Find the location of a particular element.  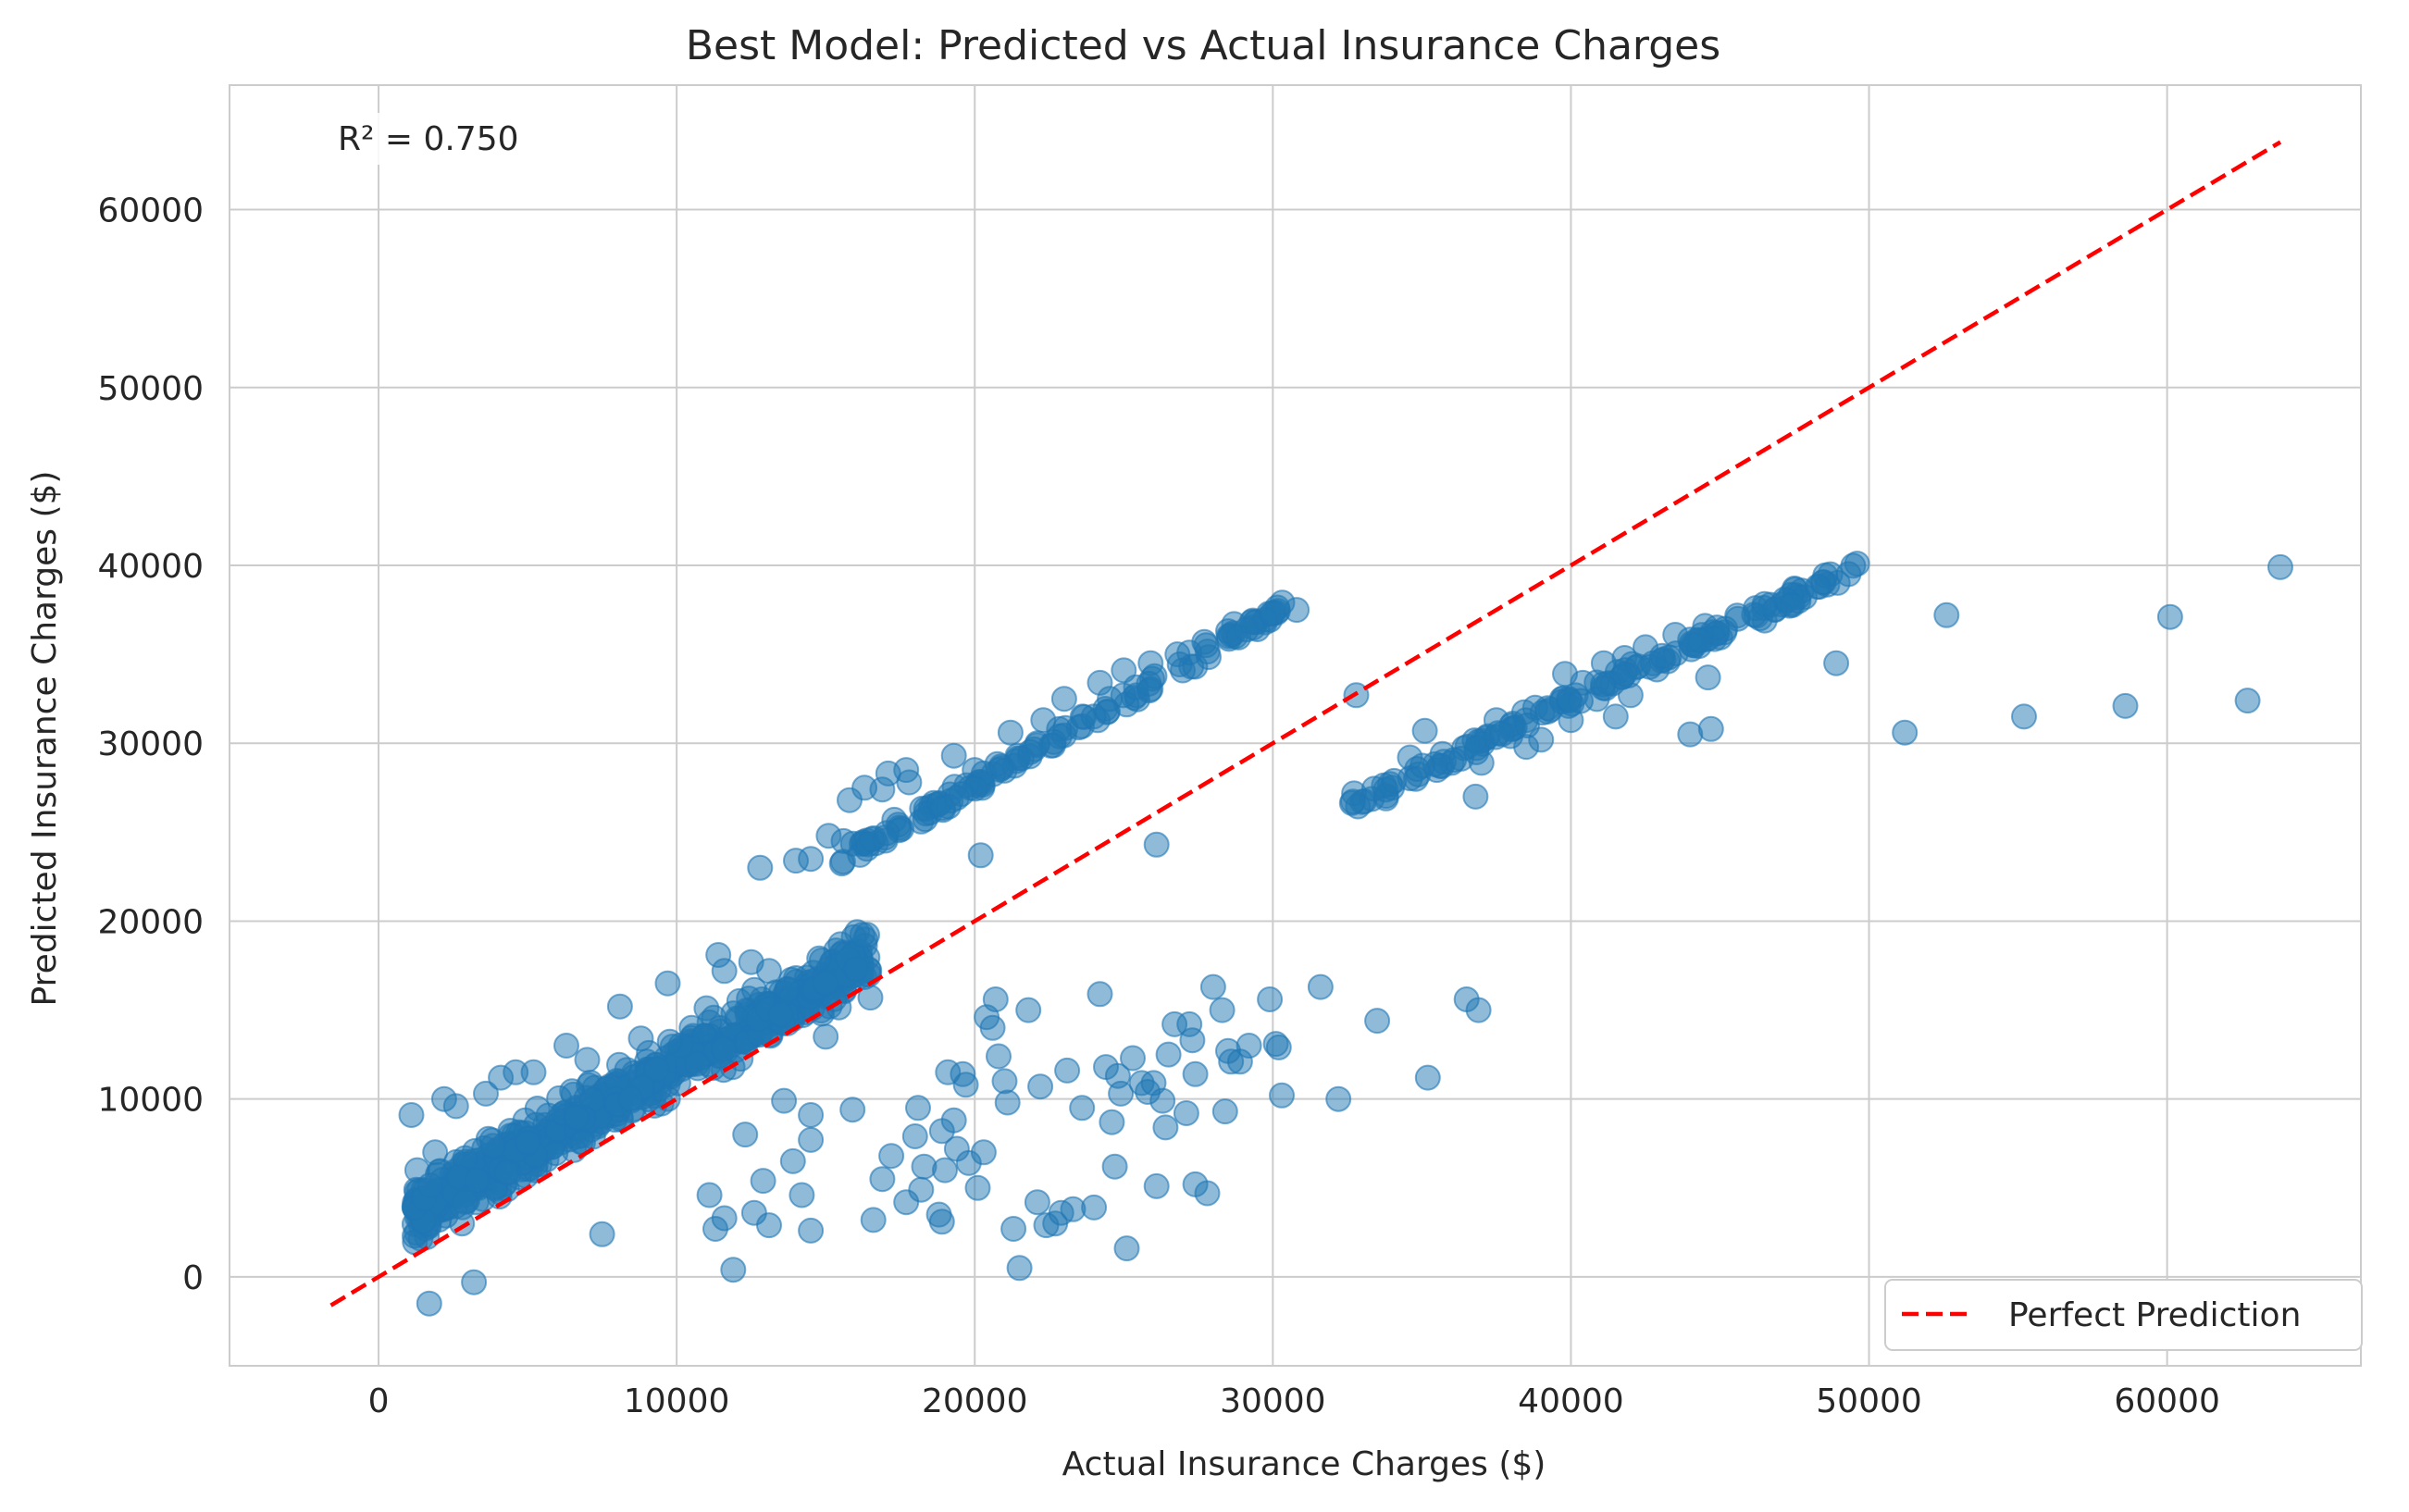

y-tick-label: 40000 is located at coordinates (150, 567).